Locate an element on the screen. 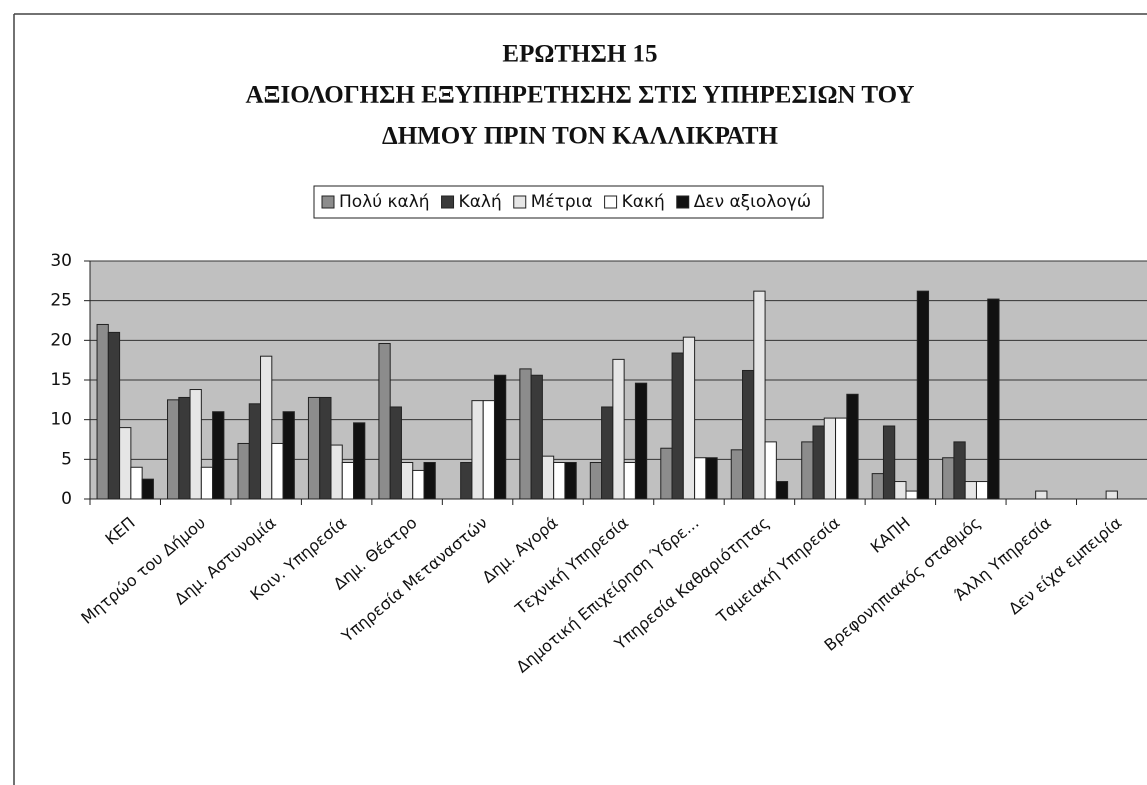 This screenshot has width=1147, height=785. legend-label: Καλή is located at coordinates (480, 202).